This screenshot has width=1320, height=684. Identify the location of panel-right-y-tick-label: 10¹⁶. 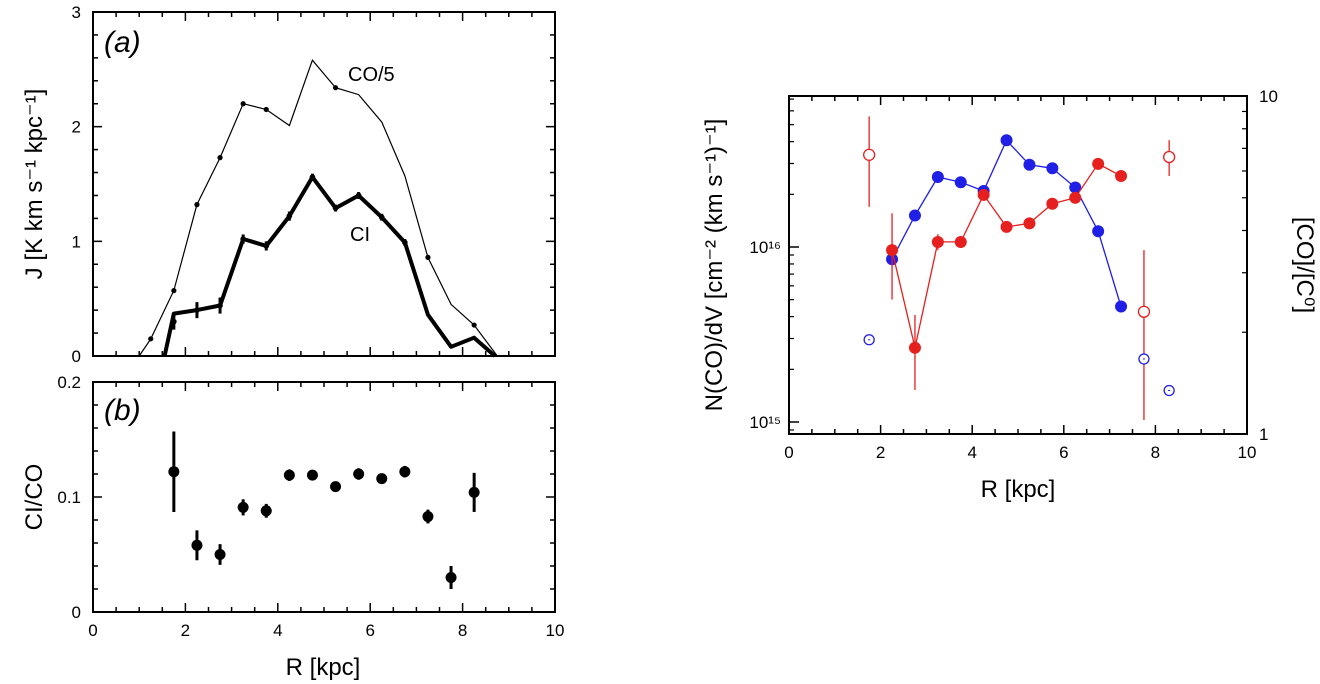
(765, 247).